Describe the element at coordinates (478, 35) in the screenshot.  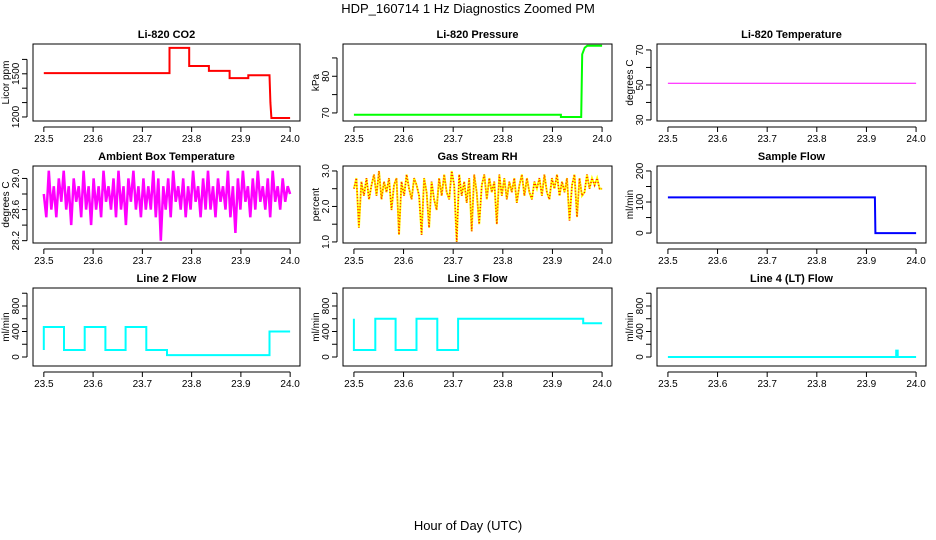
I see `panel-title: Li-820 Pressure` at that location.